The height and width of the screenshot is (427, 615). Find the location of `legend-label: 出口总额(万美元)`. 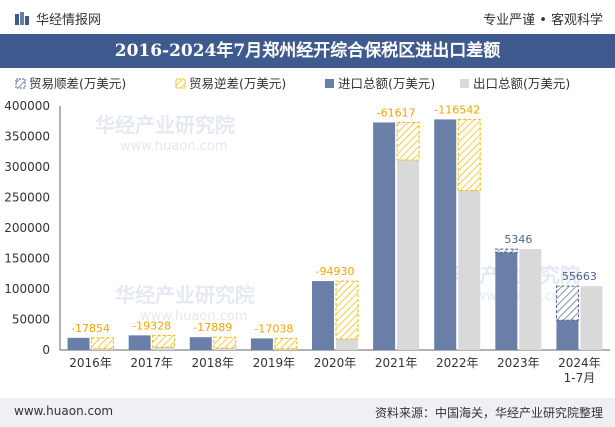

legend-label: 出口总额(万美元) is located at coordinates (521, 83).